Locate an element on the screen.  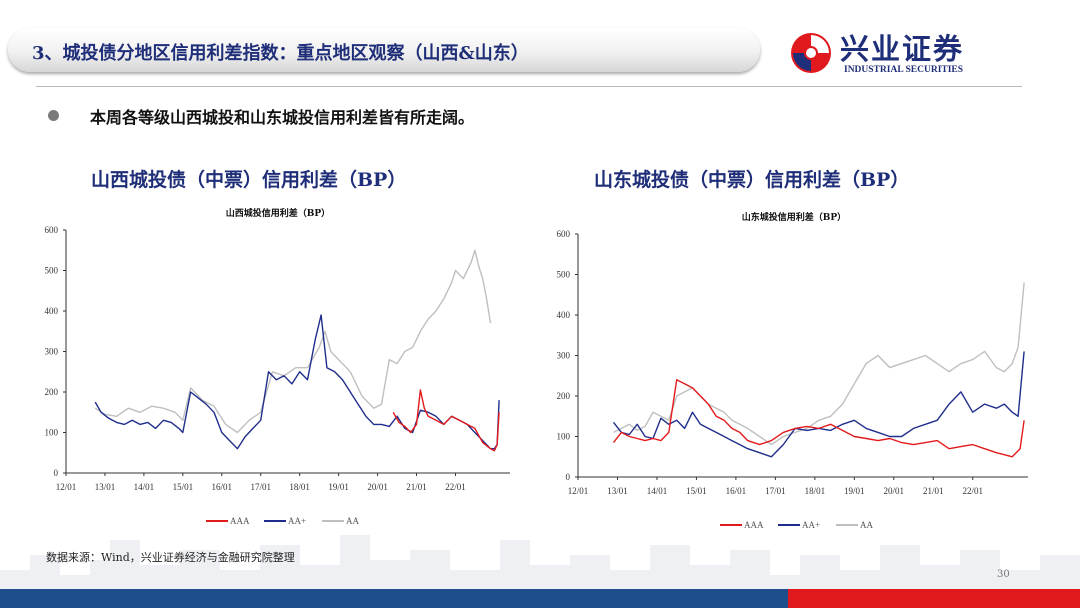
right-chart-heading: 山东城投债（中票）信用利差（BP） is located at coordinates (752, 180).